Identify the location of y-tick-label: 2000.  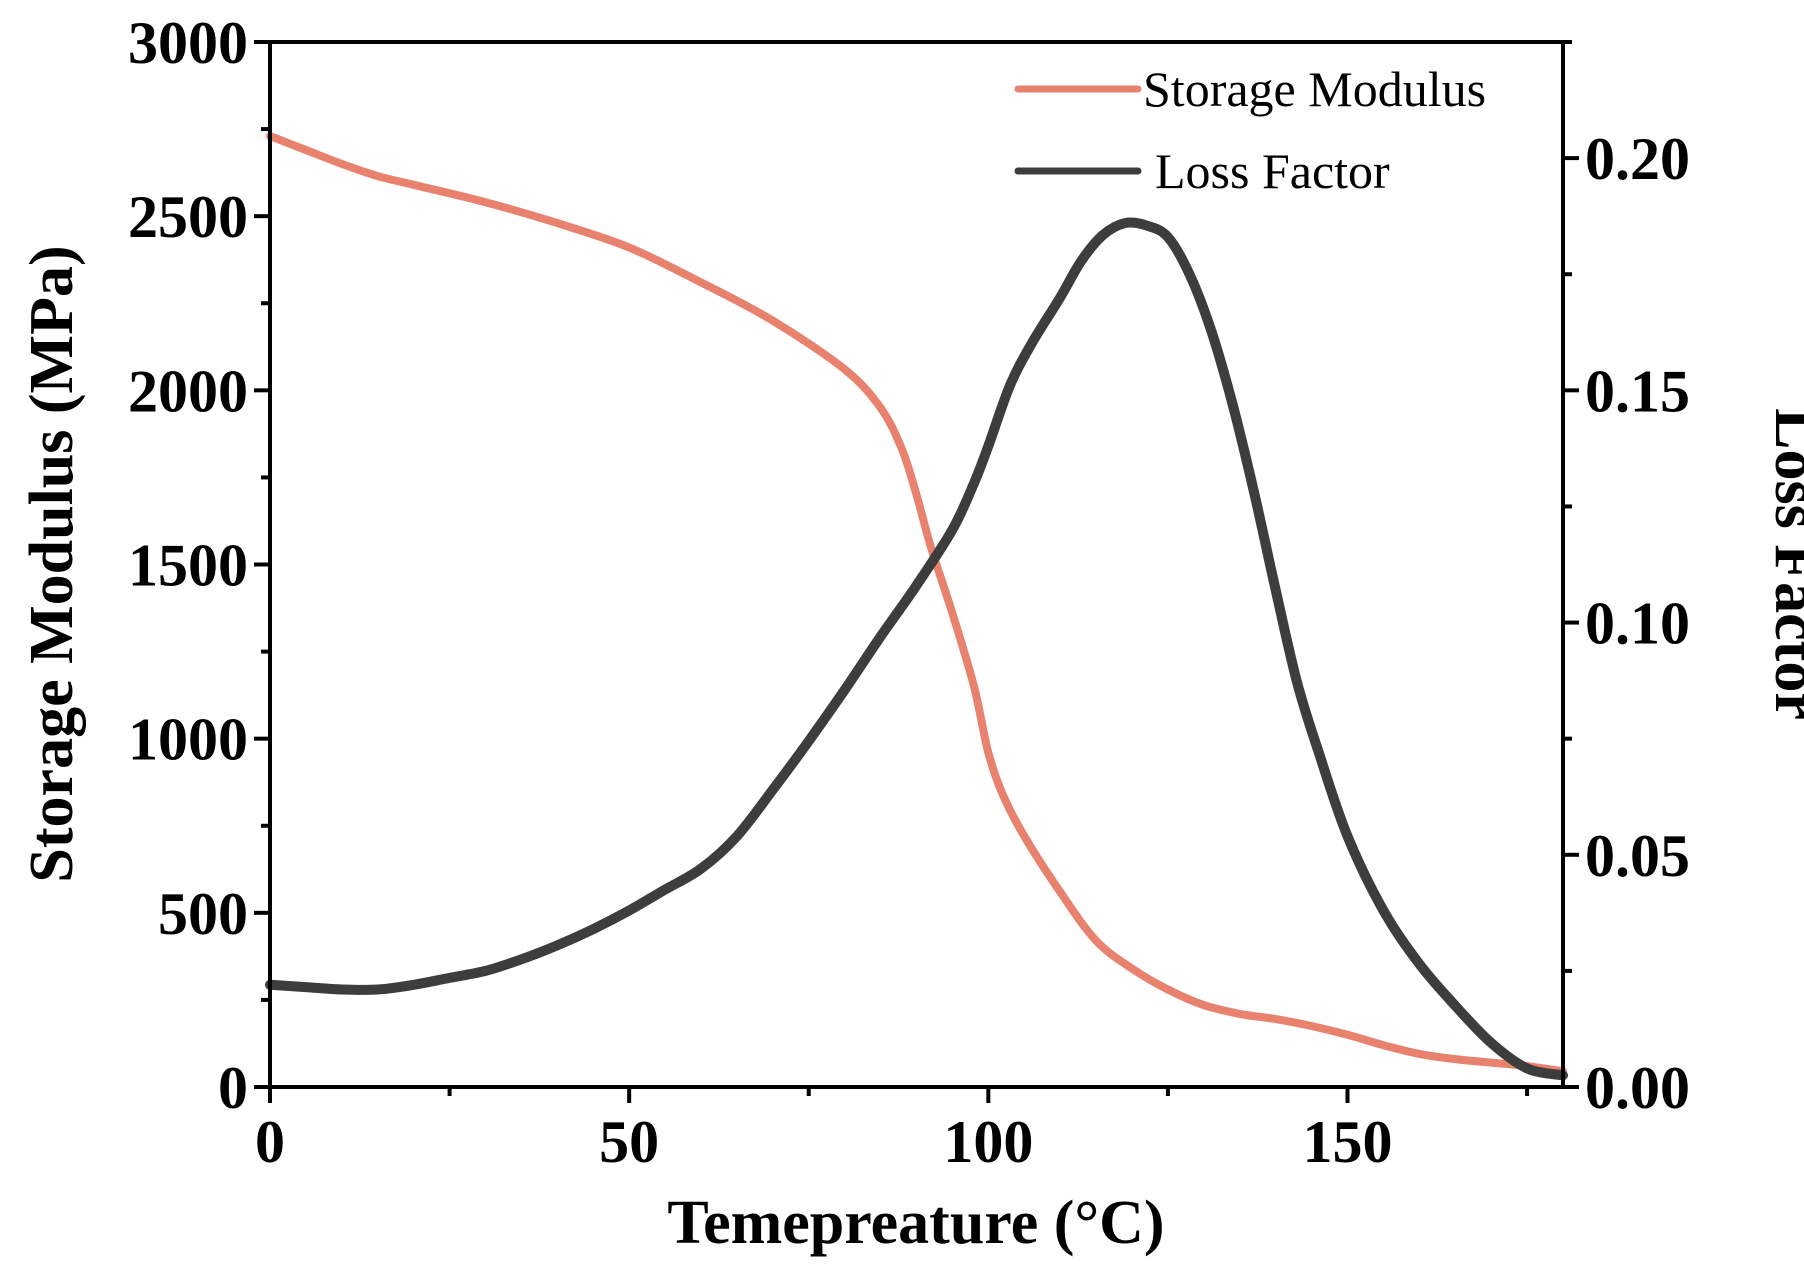
(188, 391).